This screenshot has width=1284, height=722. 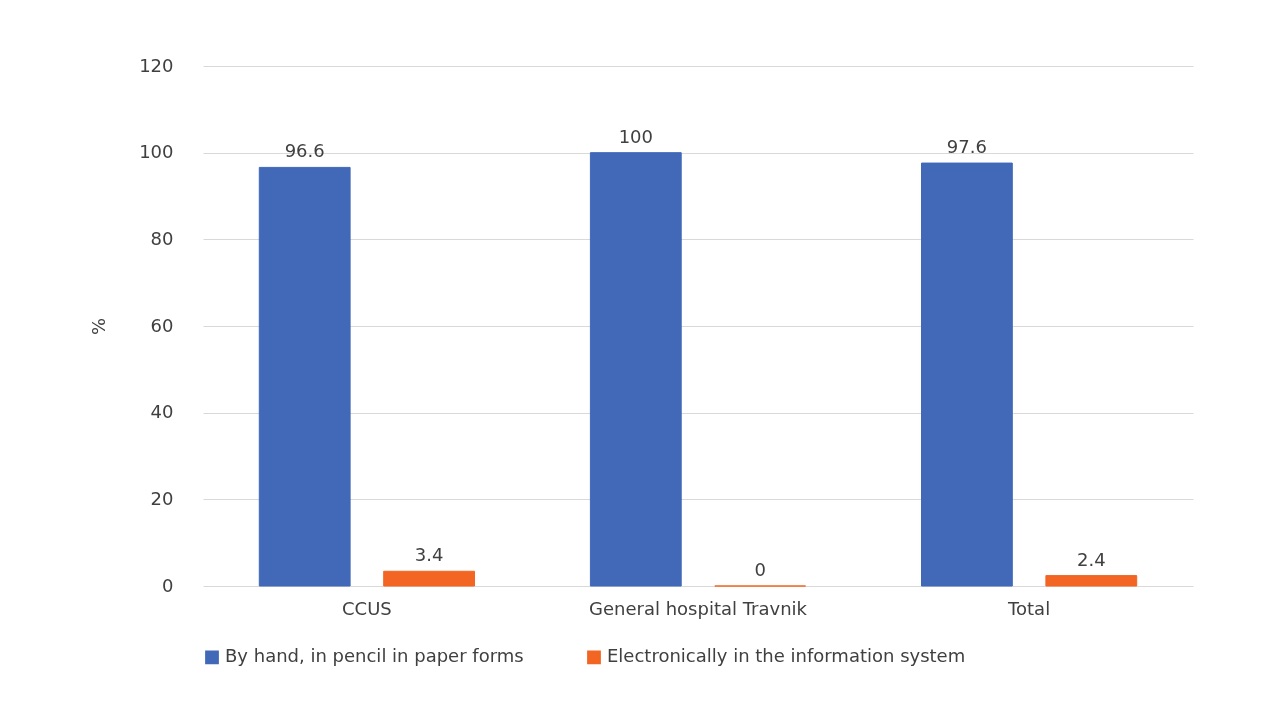 I want to click on x-tick-label: CCUS, so click(x=367, y=608).